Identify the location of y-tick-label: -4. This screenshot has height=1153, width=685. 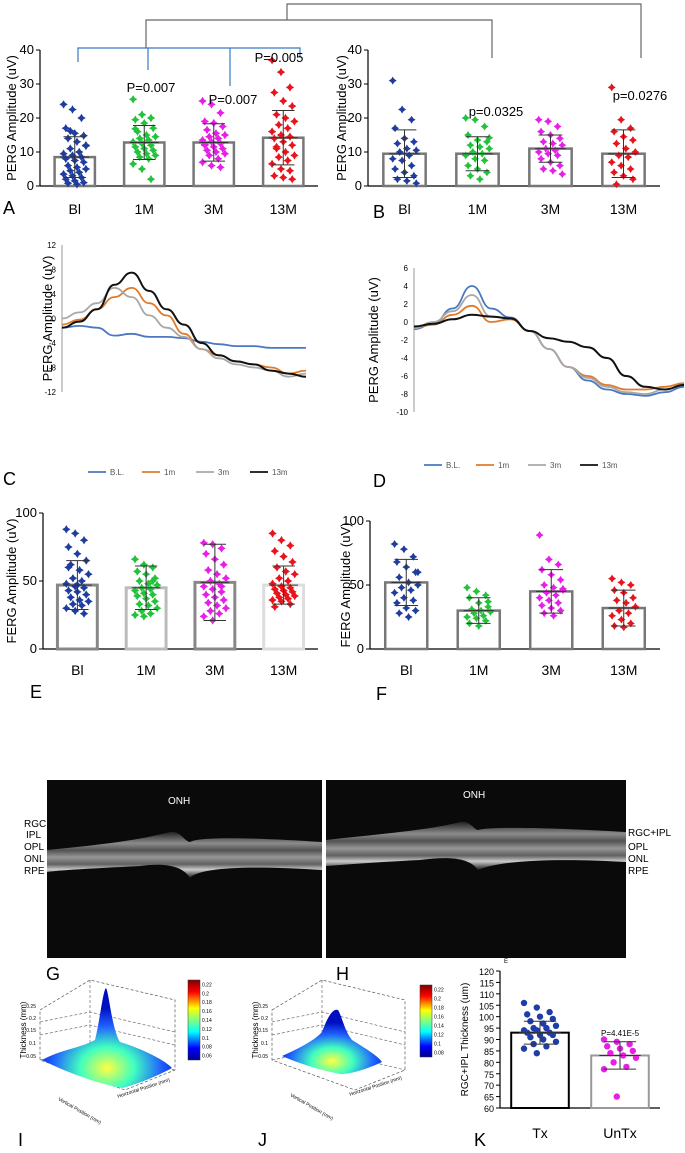
(405, 358).